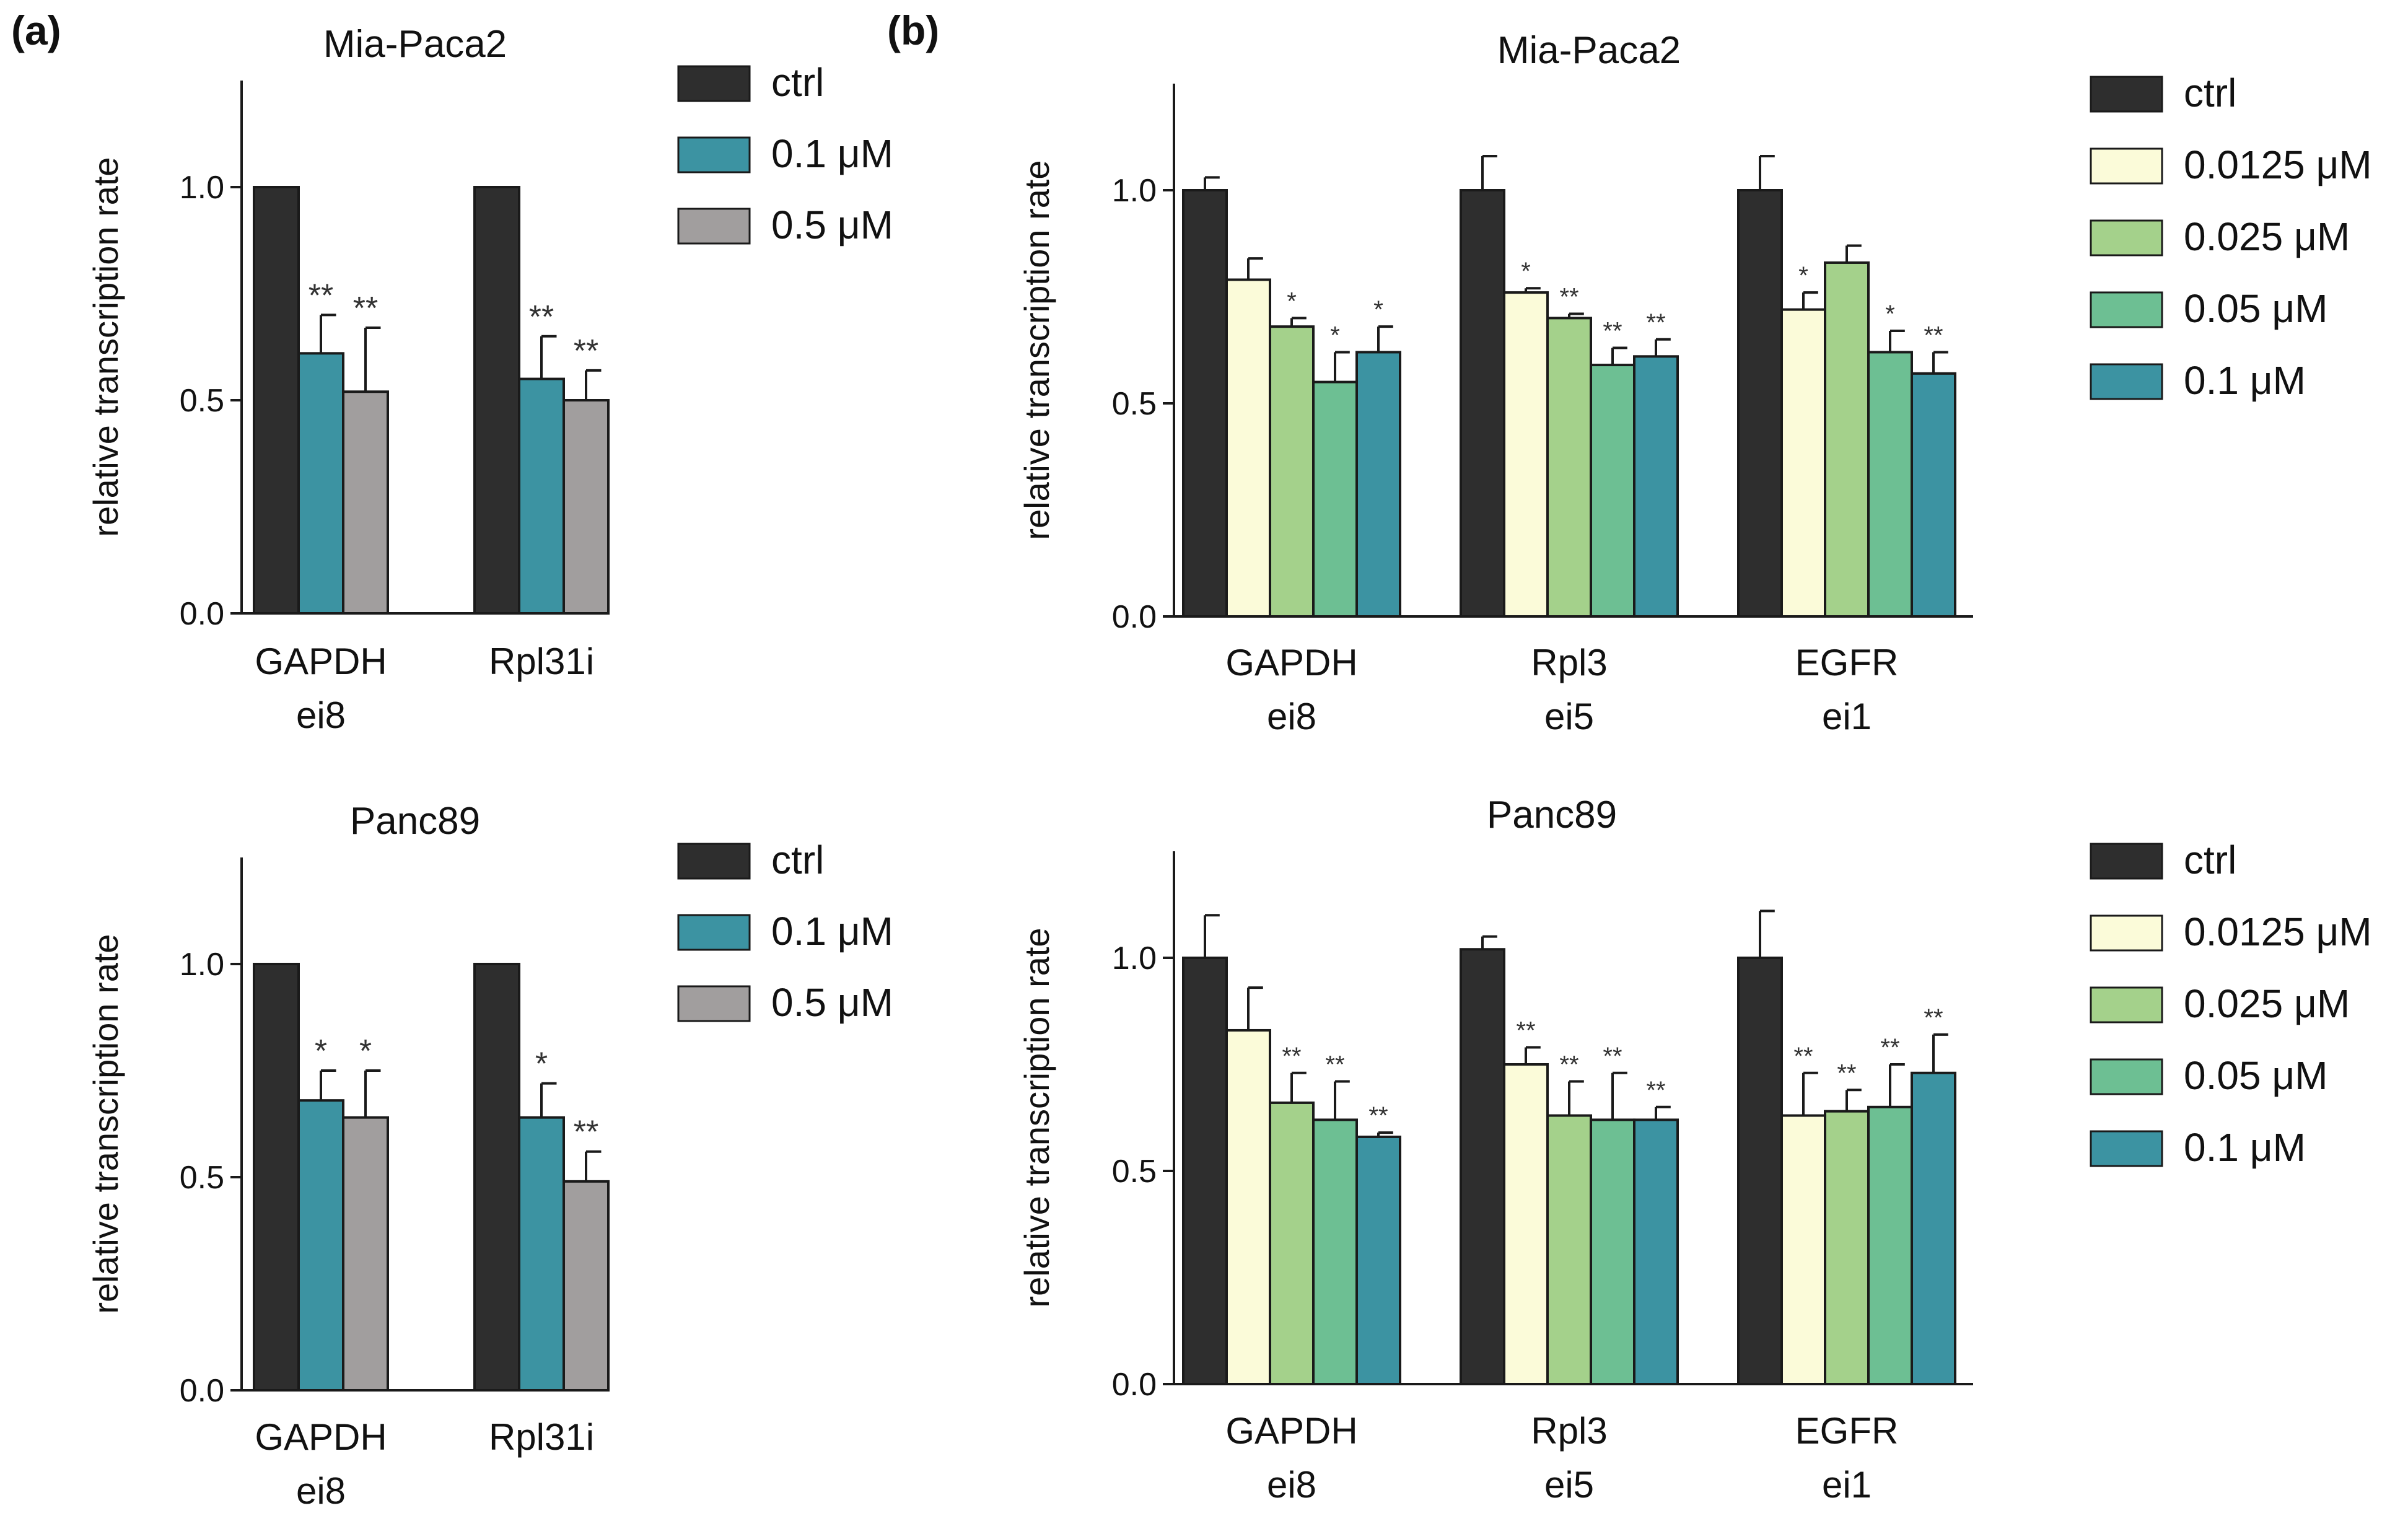 The height and width of the screenshot is (1521, 2408). I want to click on legend-label: 0.0125 μM, so click(2278, 164).